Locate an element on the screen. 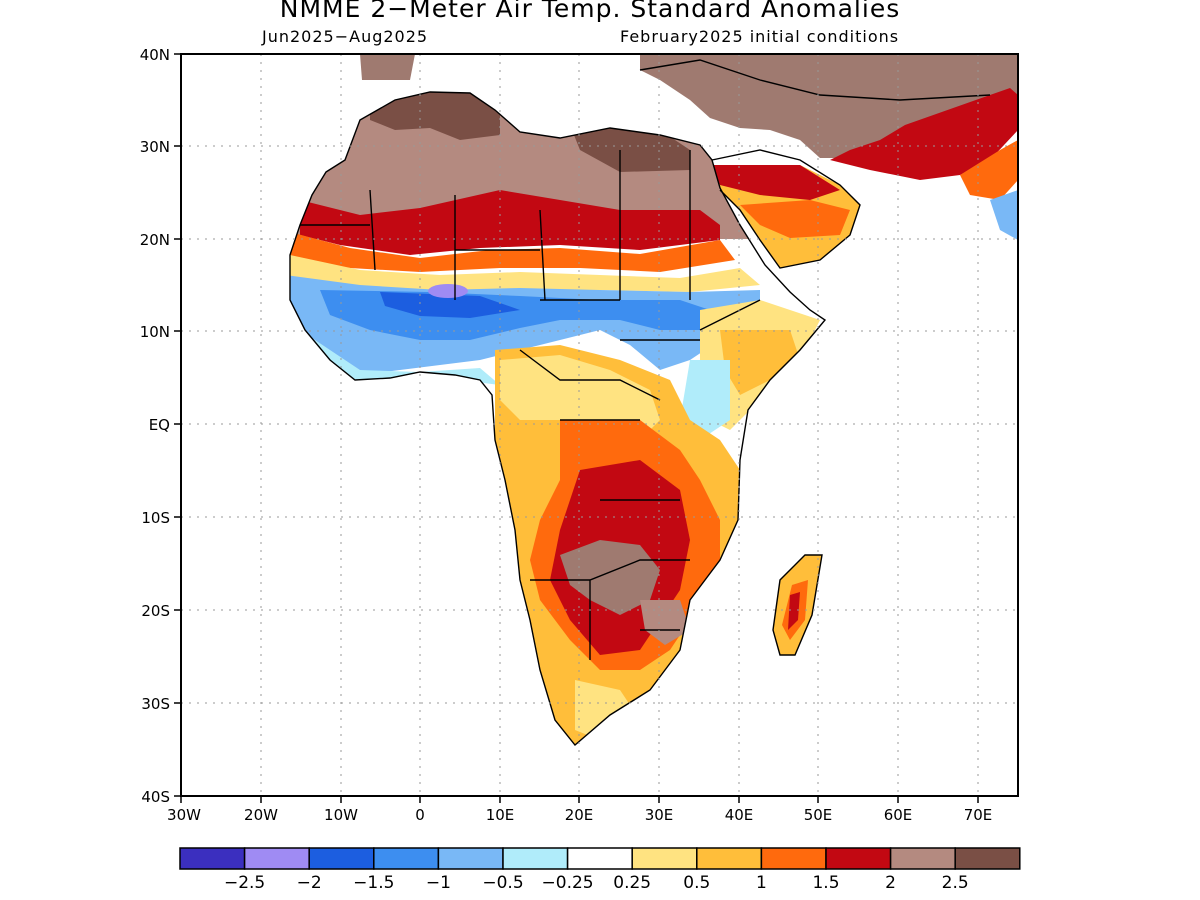 Image resolution: width=1200 pixels, height=900 pixels. colorbar-label: 0.5 is located at coordinates (696, 883).